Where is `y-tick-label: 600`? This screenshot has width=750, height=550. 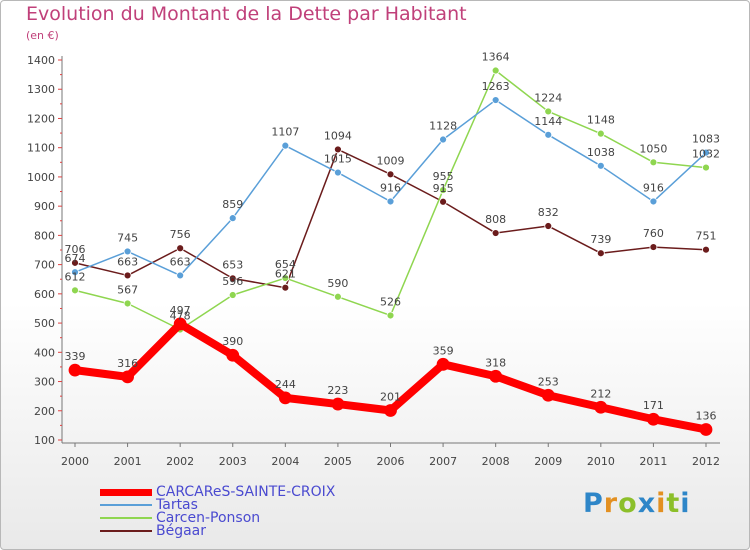 y-tick-label: 600 is located at coordinates (44, 294).